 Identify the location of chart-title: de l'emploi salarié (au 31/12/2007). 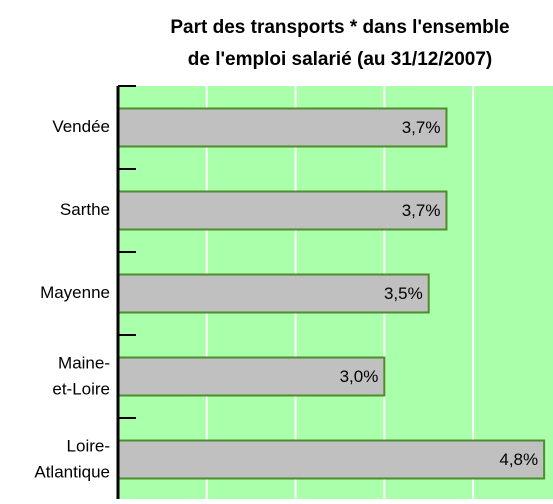
(340, 59).